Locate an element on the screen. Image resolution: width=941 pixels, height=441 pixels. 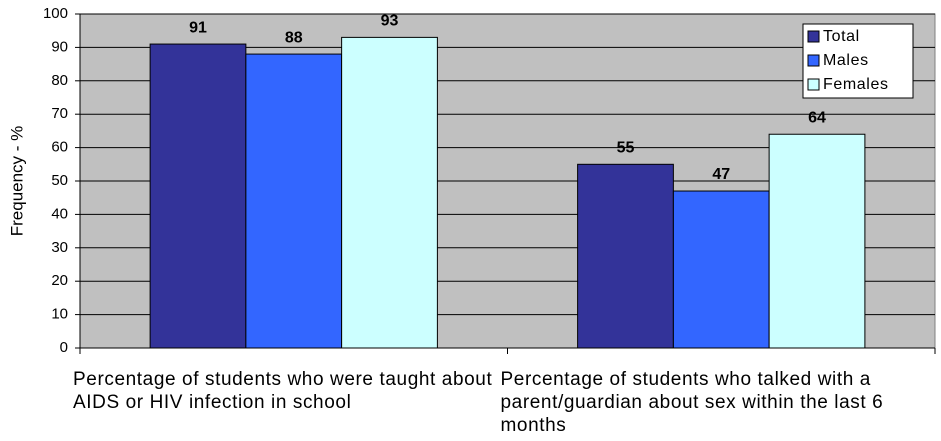
value-label: 64 is located at coordinates (817, 117).